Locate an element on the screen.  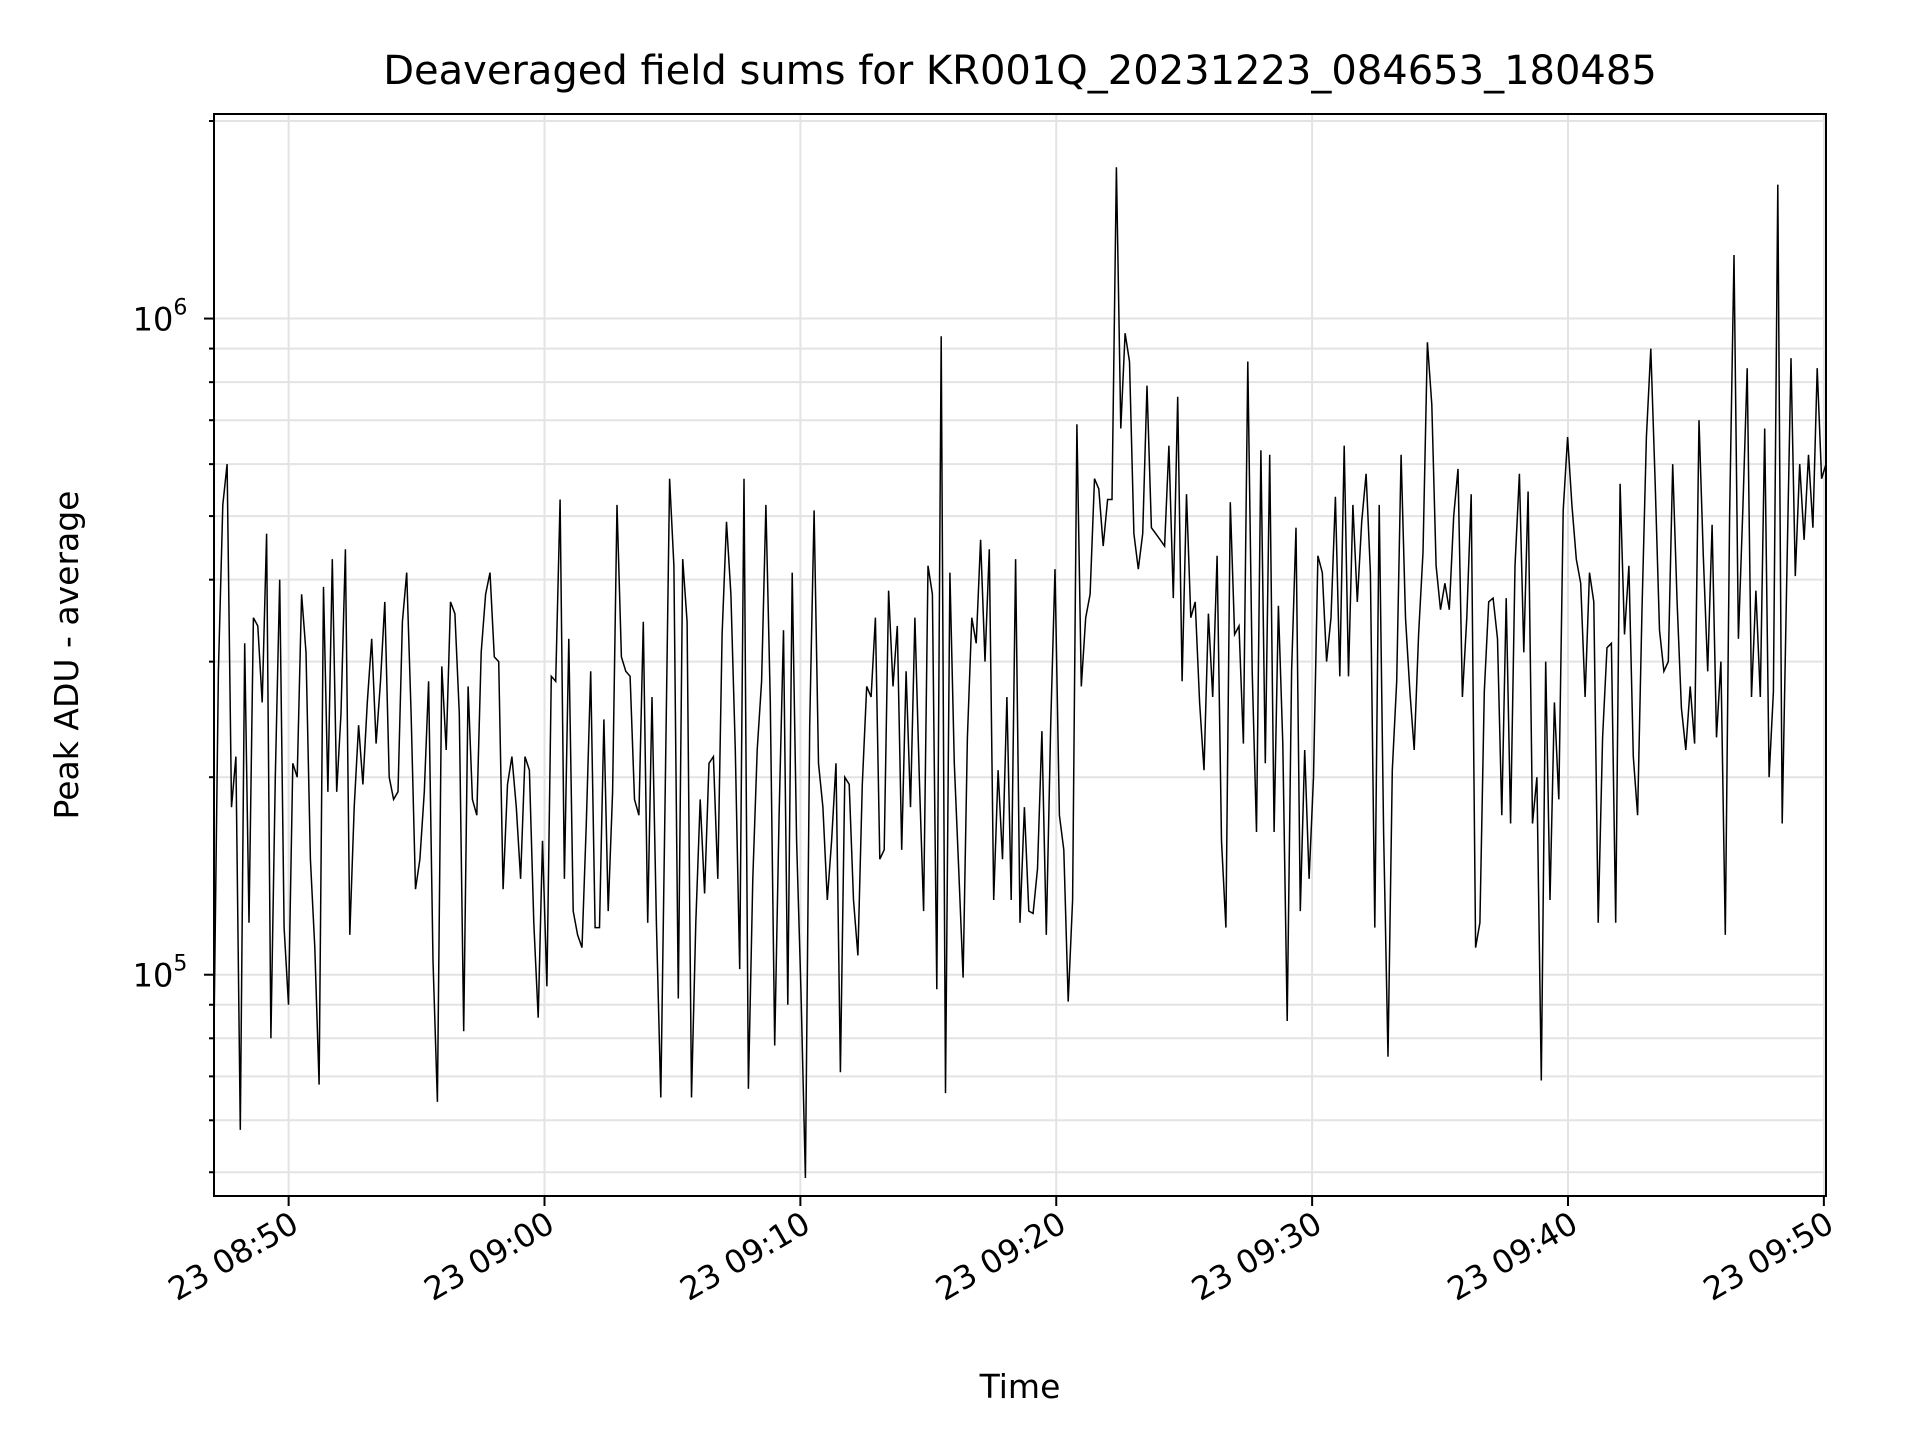
y-tick-exponent: 6 is located at coordinates (180, 308).